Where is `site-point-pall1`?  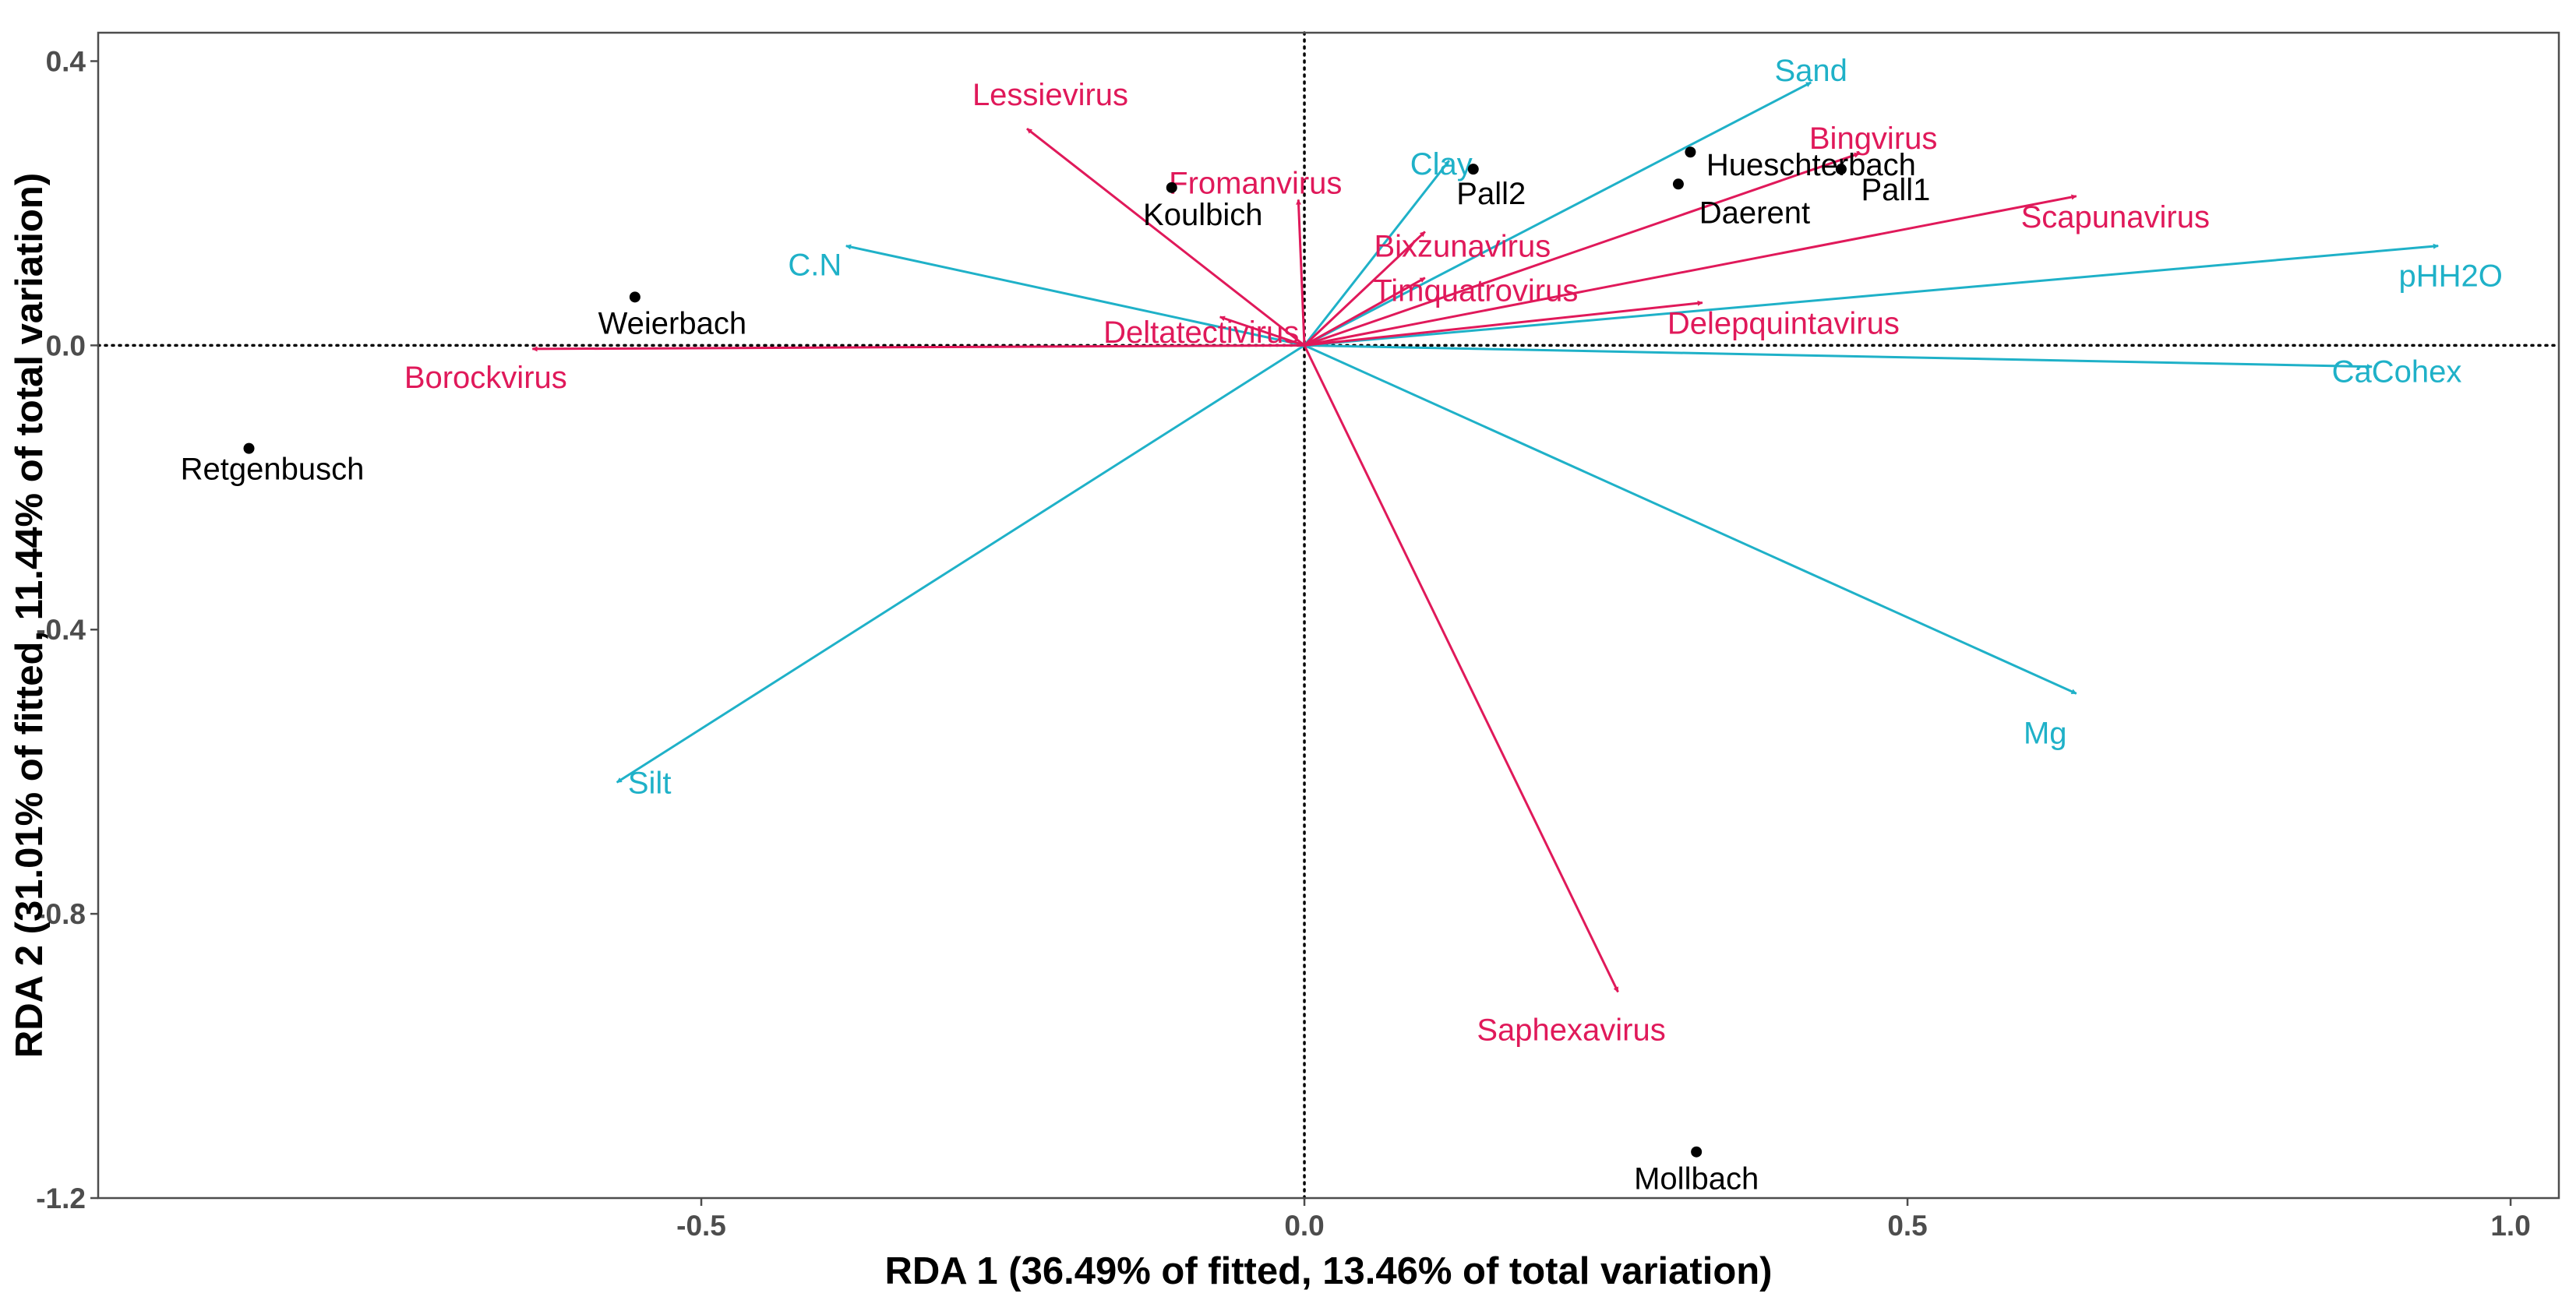 site-point-pall1 is located at coordinates (1841, 169).